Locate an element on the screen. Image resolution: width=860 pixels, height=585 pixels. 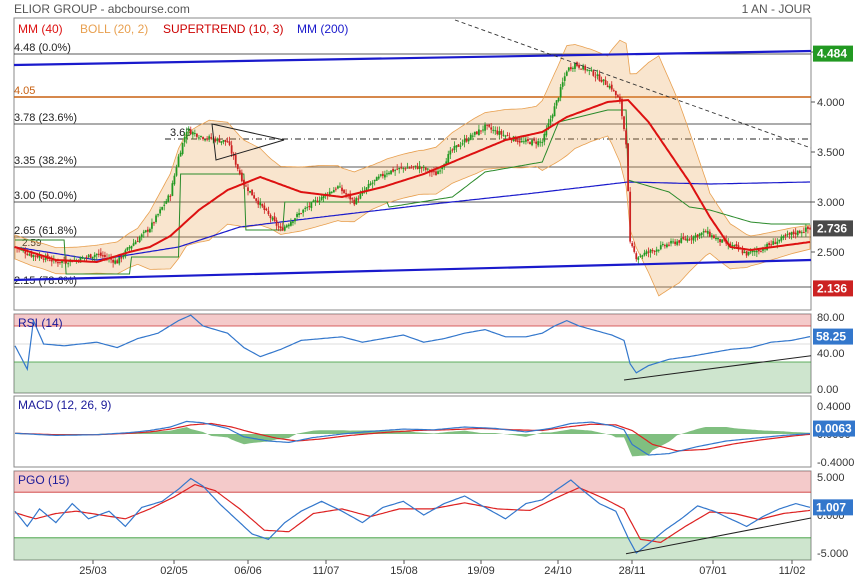
pgo-trendline is located at coordinates (718, 536).